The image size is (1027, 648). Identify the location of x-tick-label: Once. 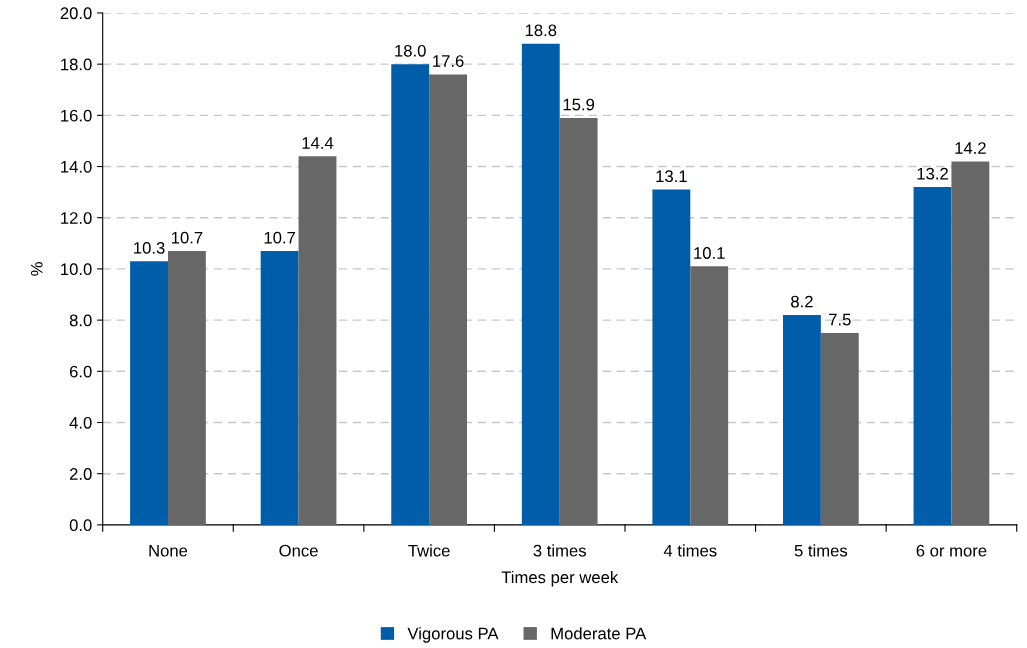
(298, 550).